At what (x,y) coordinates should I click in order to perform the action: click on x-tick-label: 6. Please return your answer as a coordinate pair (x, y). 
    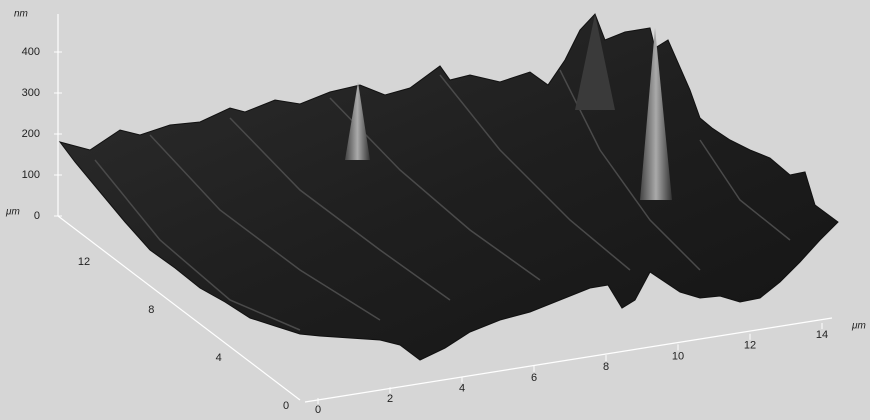
    Looking at the image, I should click on (534, 378).